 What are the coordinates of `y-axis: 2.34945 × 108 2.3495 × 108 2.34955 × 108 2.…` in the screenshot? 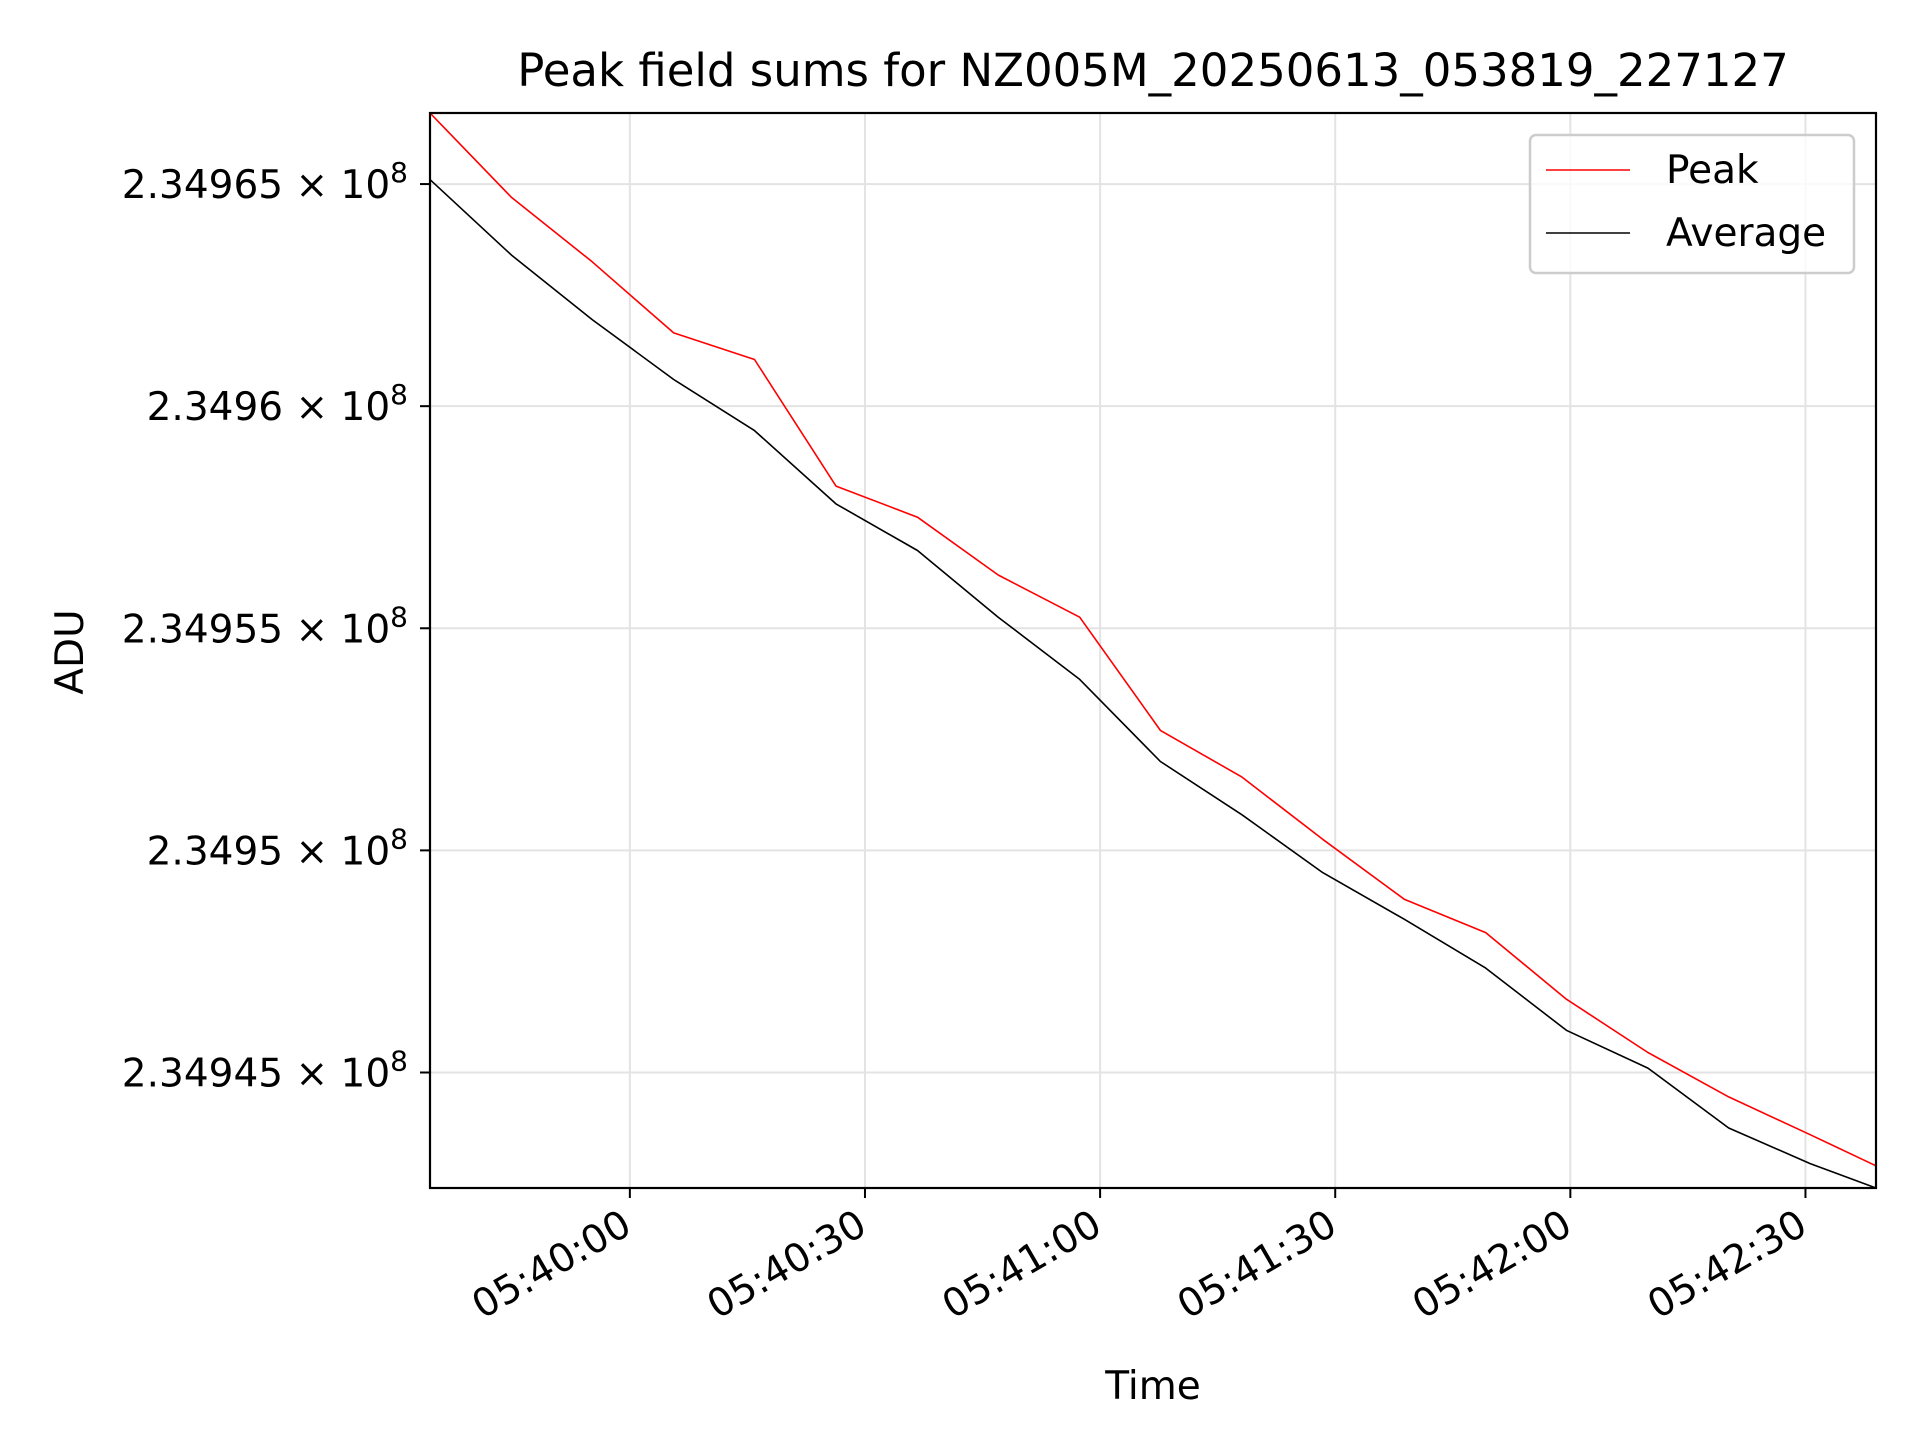 It's located at (276, 626).